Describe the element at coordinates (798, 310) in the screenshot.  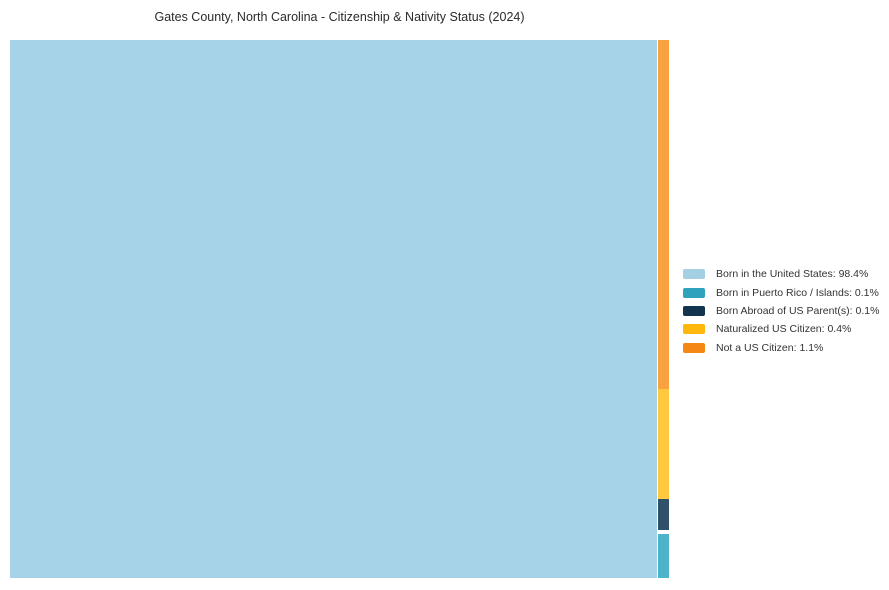
I see `legend-item-label: Born Abroad of US Parent(s): 0.1%` at that location.